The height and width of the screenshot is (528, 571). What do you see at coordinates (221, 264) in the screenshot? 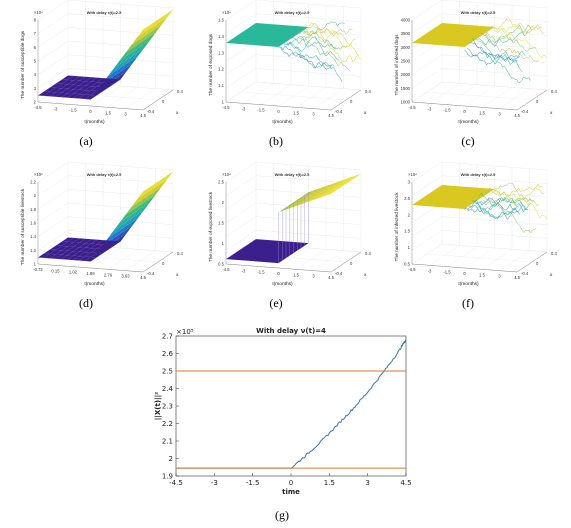
I see `y-tick-label: 0.5` at bounding box center [221, 264].